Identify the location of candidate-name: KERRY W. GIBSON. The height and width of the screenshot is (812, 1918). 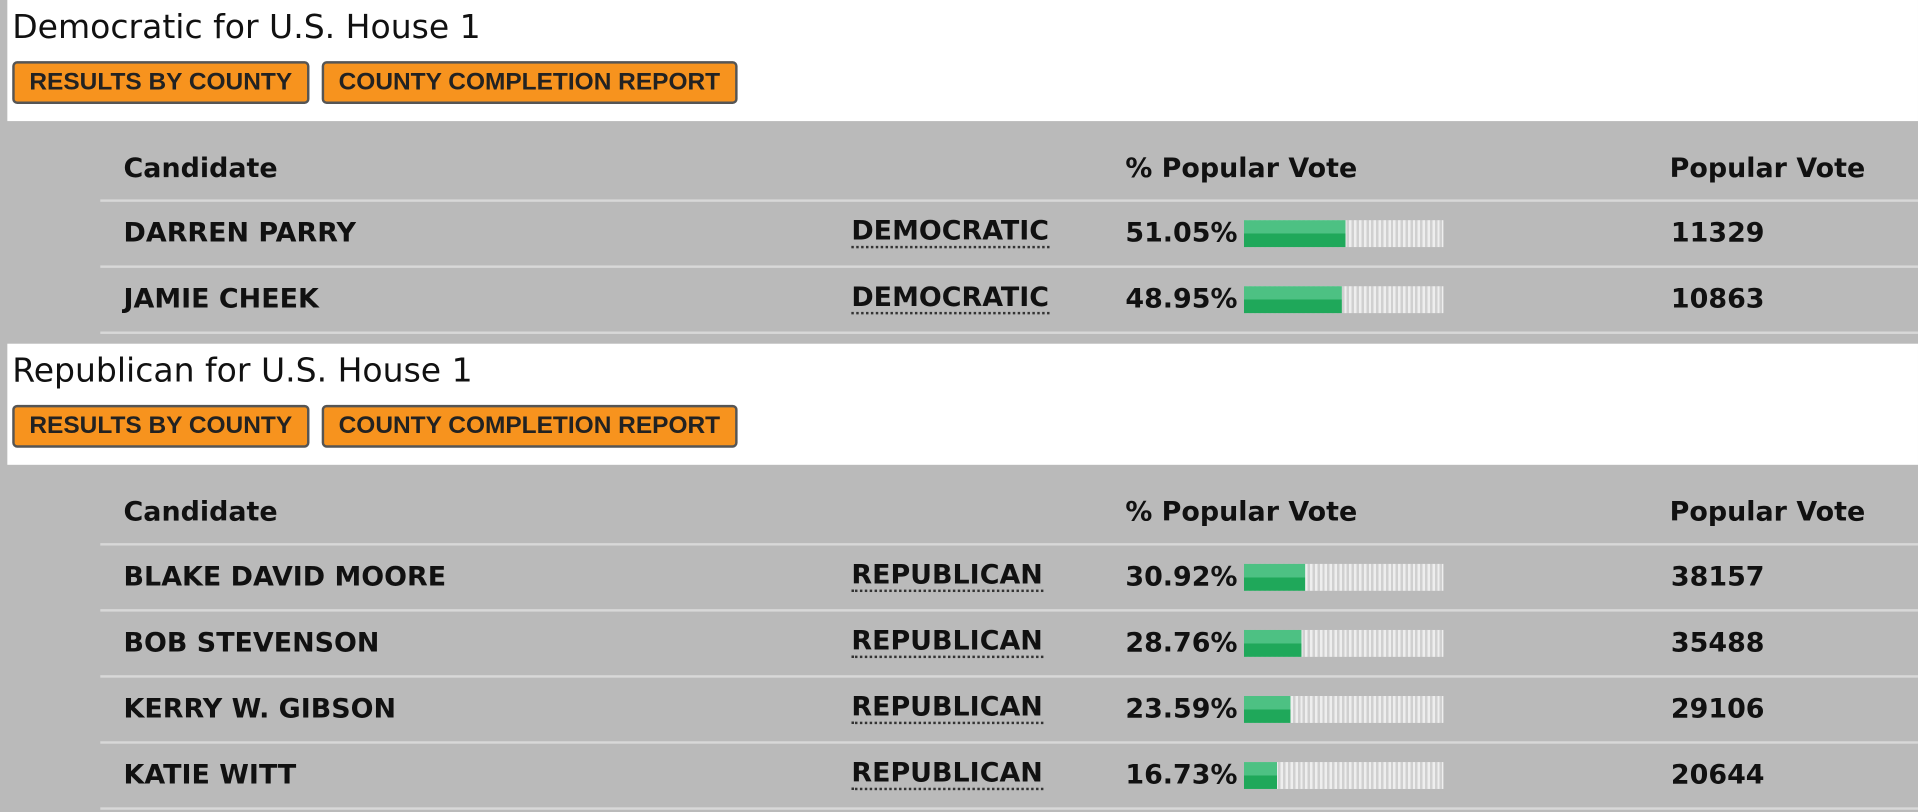
(260, 709).